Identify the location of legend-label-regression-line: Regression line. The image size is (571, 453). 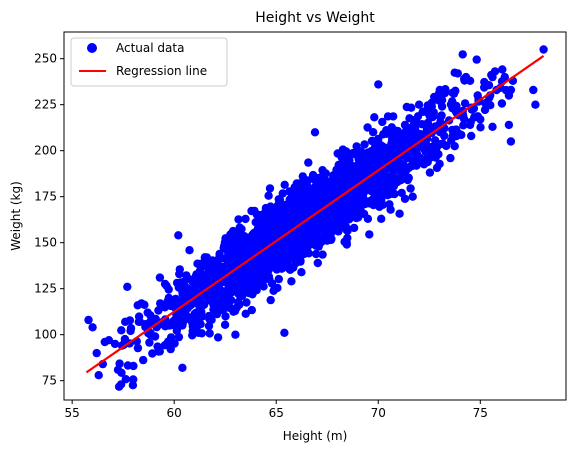
(161, 71).